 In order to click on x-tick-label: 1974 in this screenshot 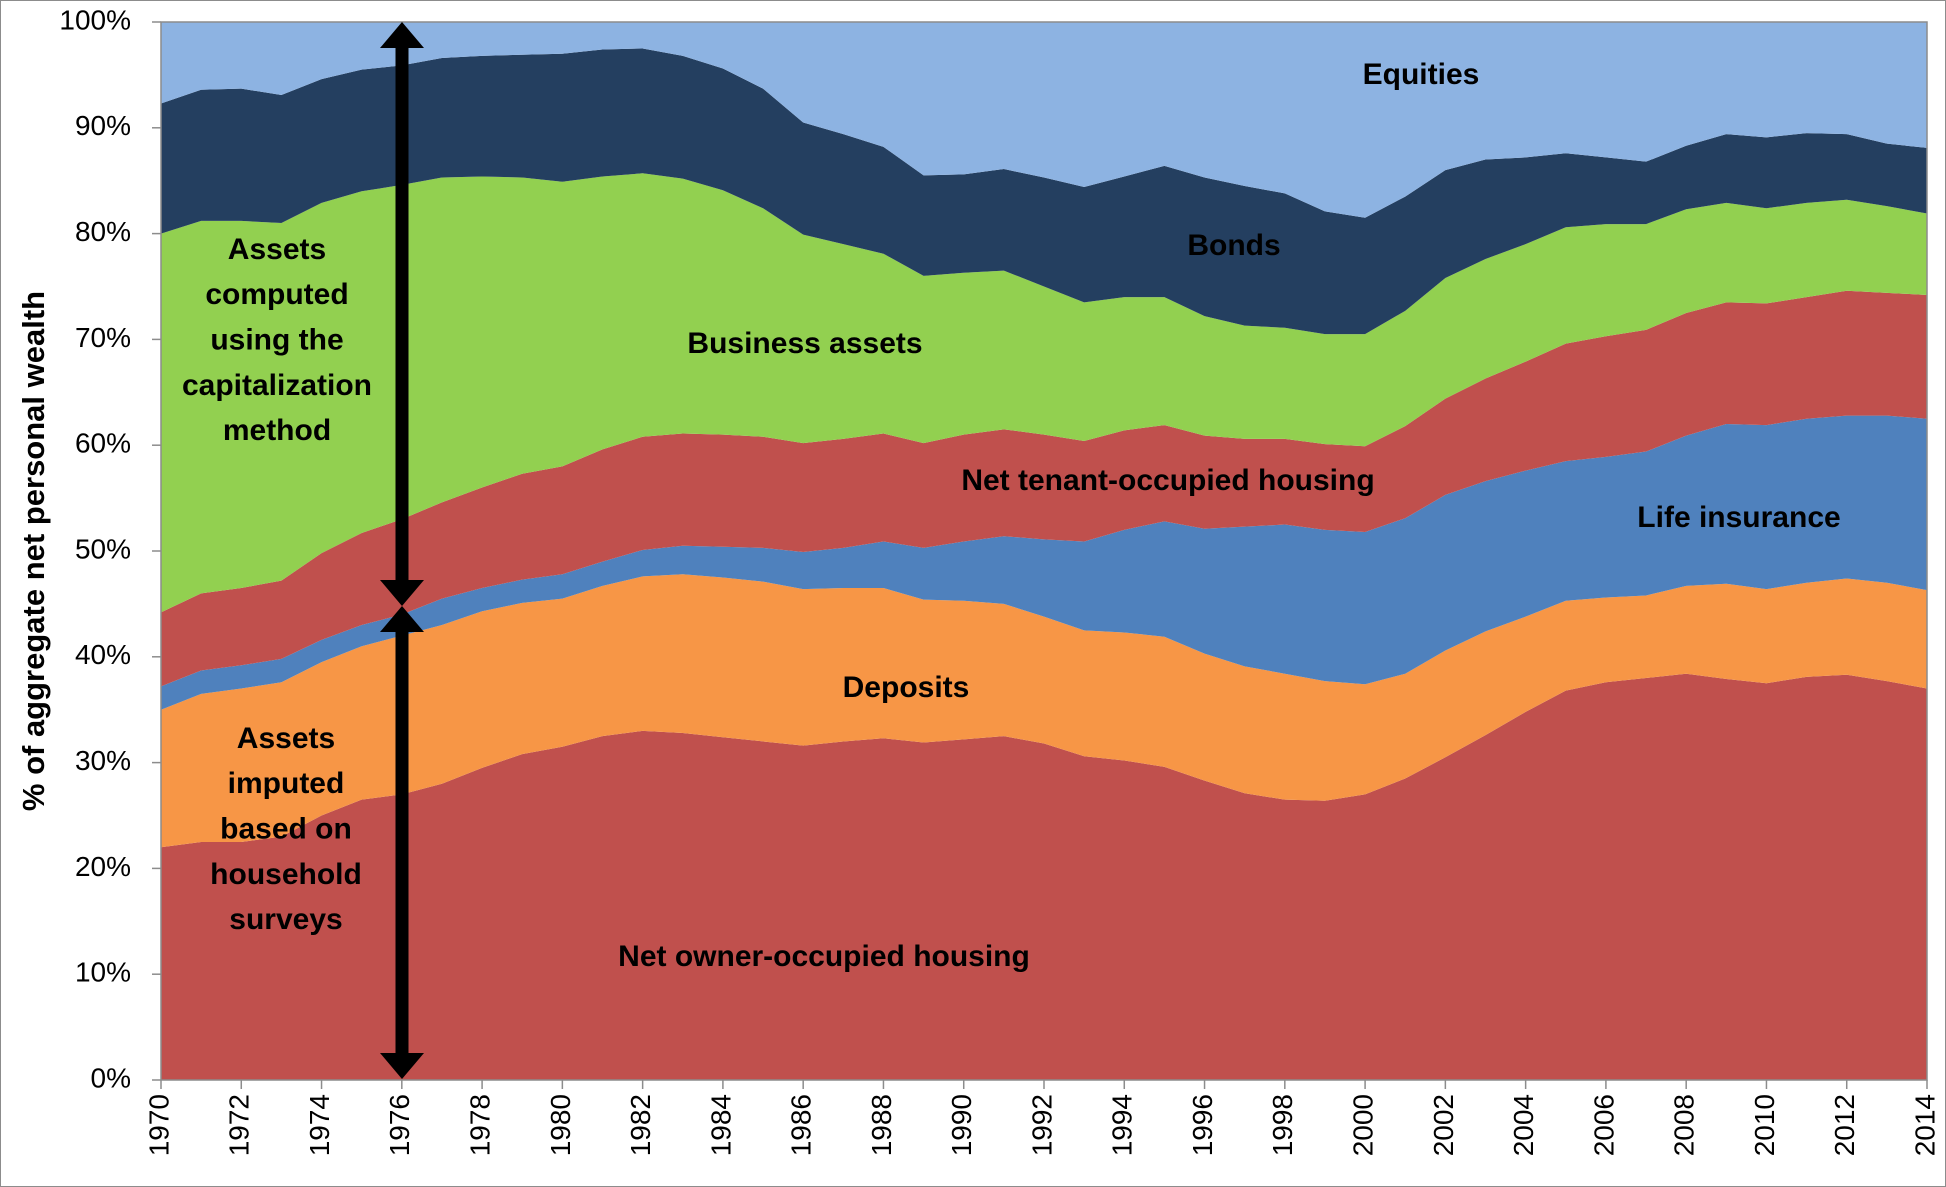, I will do `click(319, 1125)`.